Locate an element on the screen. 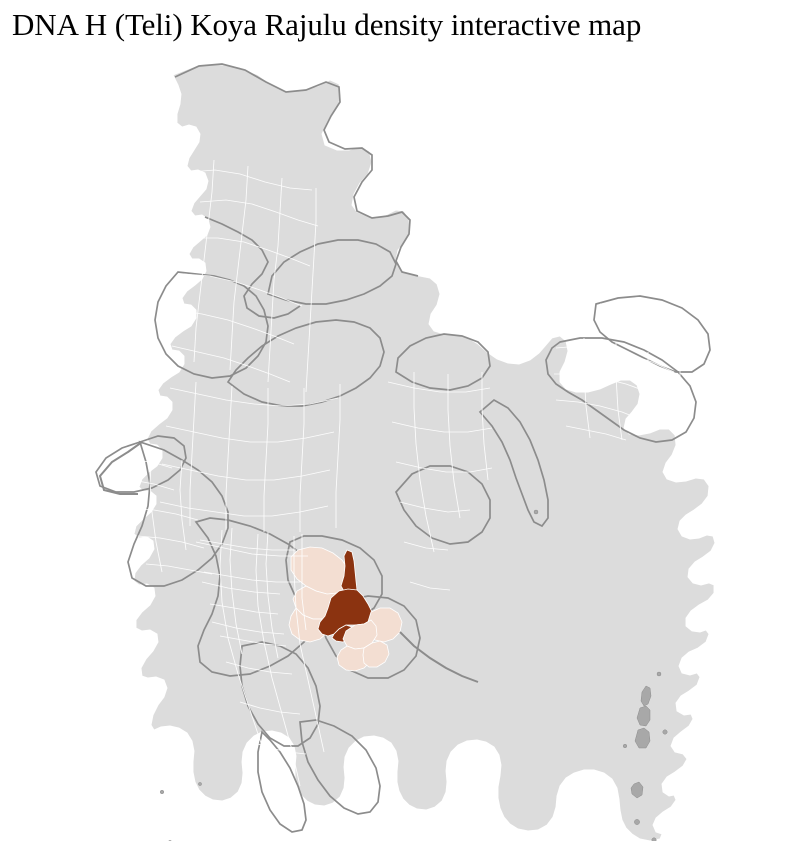 This screenshot has height=841, width=803. country-outline-group is located at coordinates (288, 562).